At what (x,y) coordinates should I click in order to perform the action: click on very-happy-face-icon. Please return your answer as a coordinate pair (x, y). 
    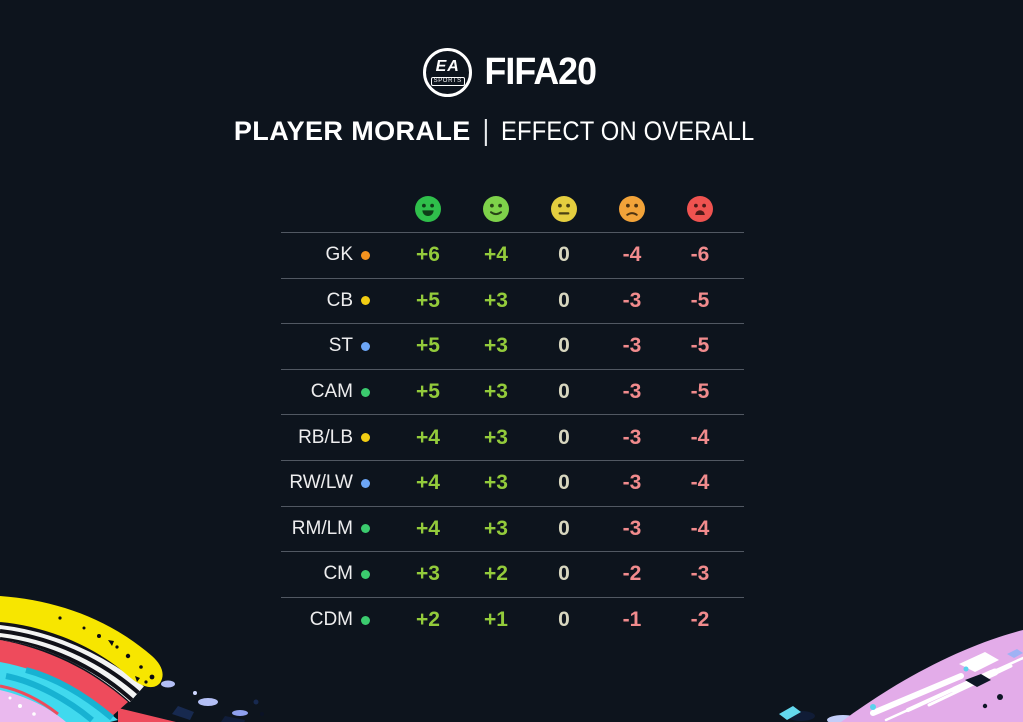
    Looking at the image, I should click on (428, 209).